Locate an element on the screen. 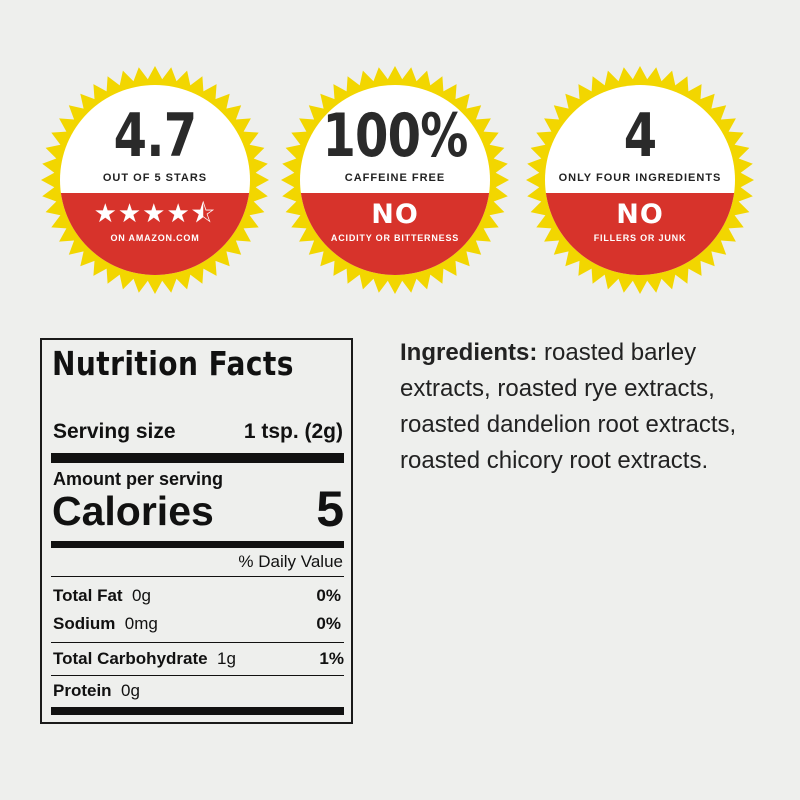  nutrient-amount: 1g is located at coordinates (226, 658).